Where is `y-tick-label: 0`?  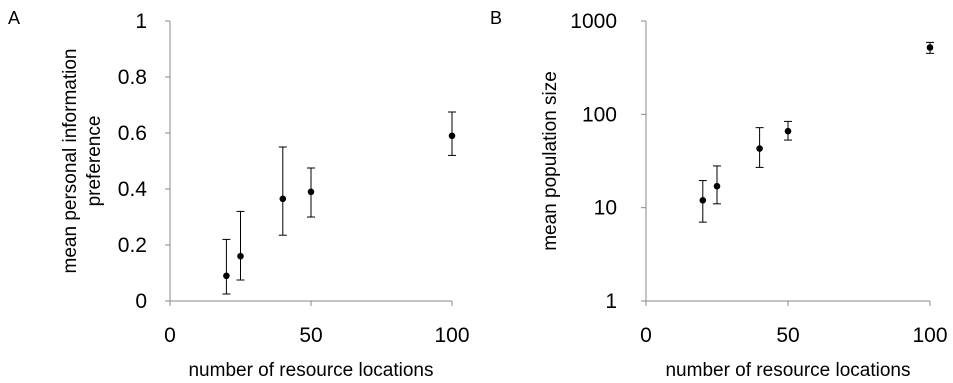
y-tick-label: 0 is located at coordinates (141, 301).